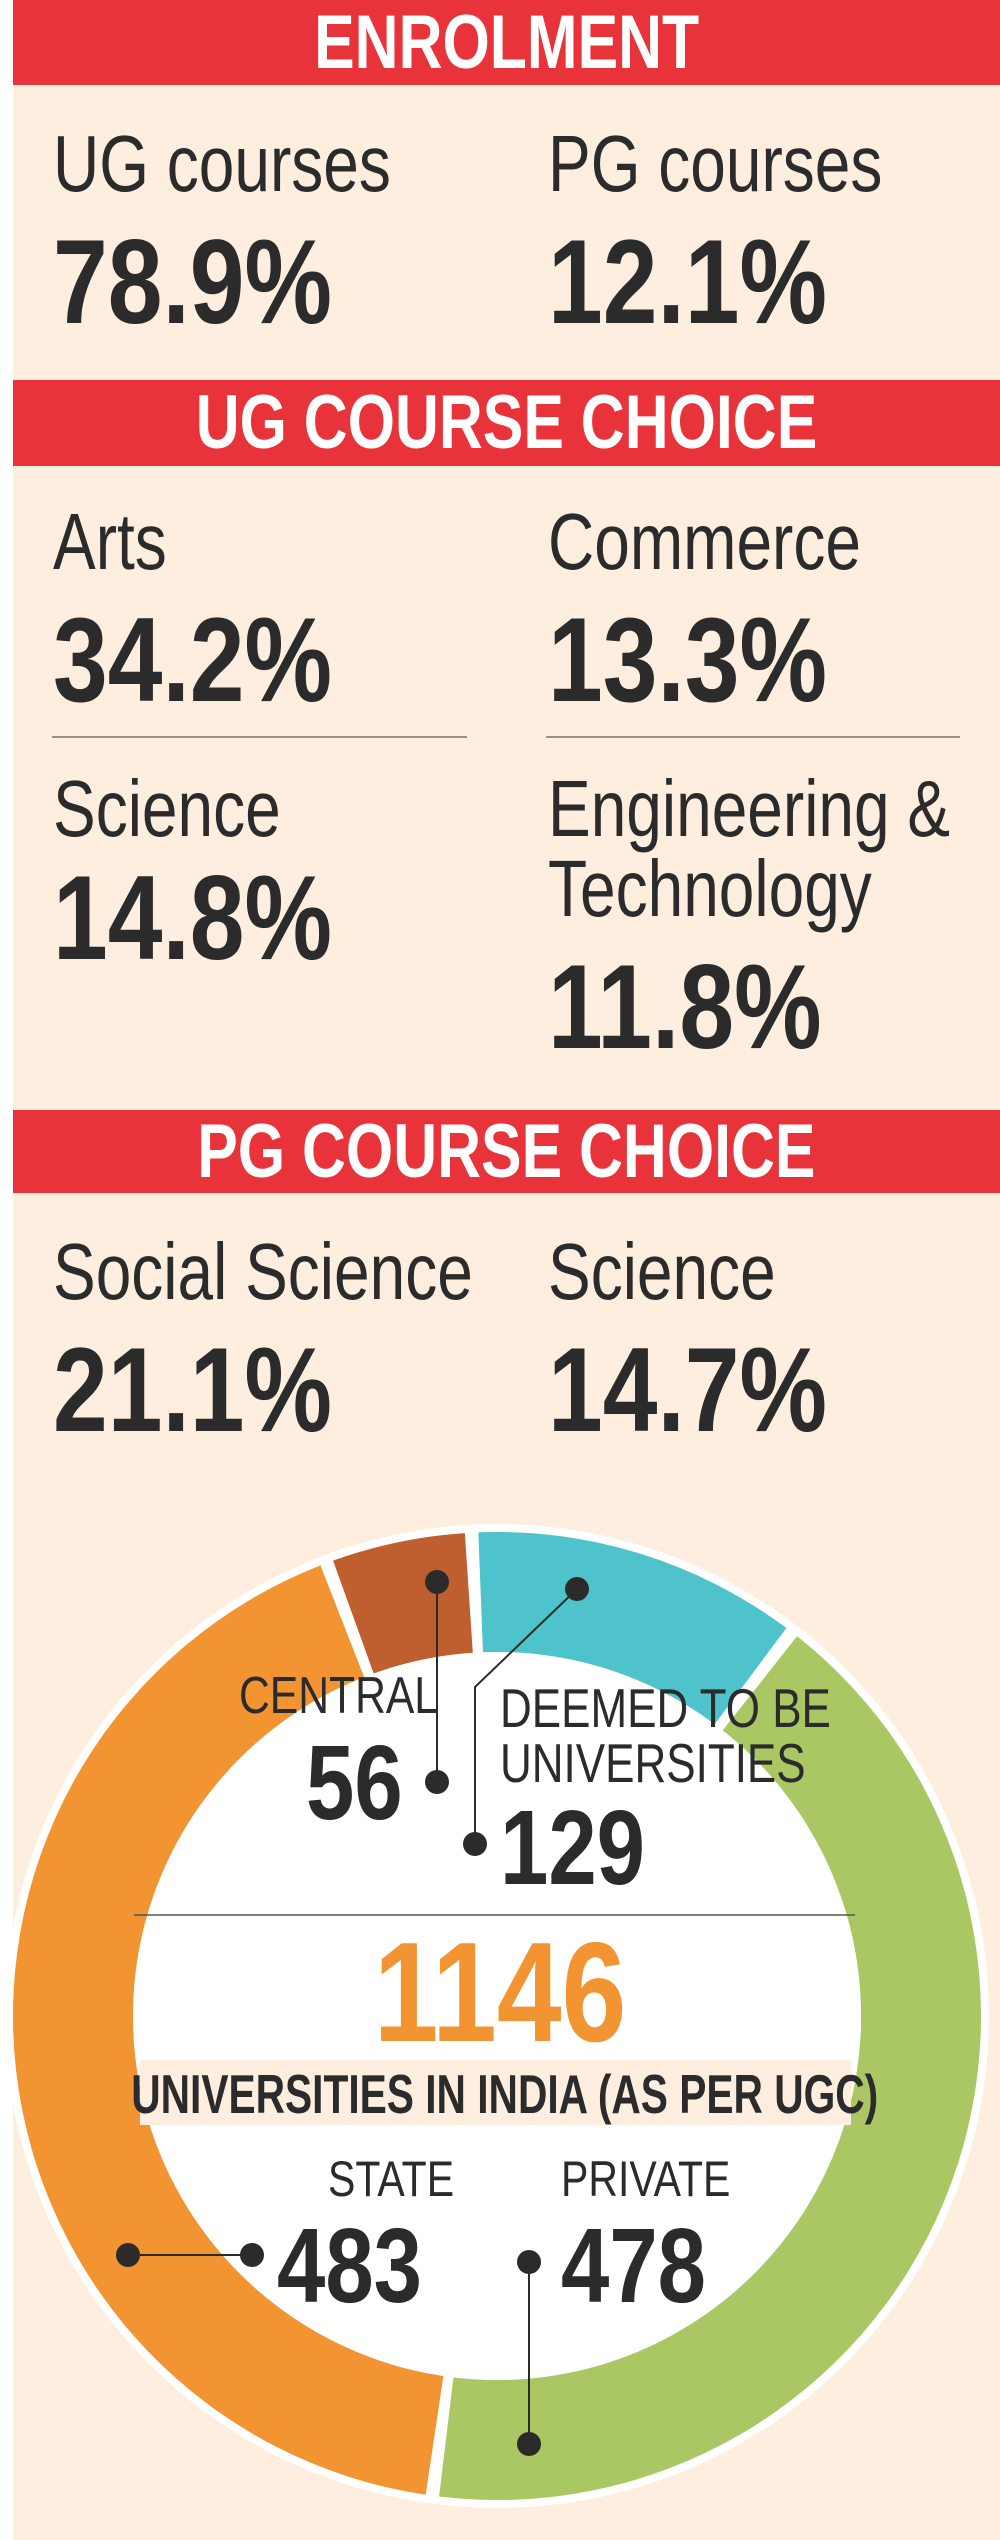 The image size is (1000, 2540). What do you see at coordinates (437, 1782) in the screenshot?
I see `central-leader-dot-end` at bounding box center [437, 1782].